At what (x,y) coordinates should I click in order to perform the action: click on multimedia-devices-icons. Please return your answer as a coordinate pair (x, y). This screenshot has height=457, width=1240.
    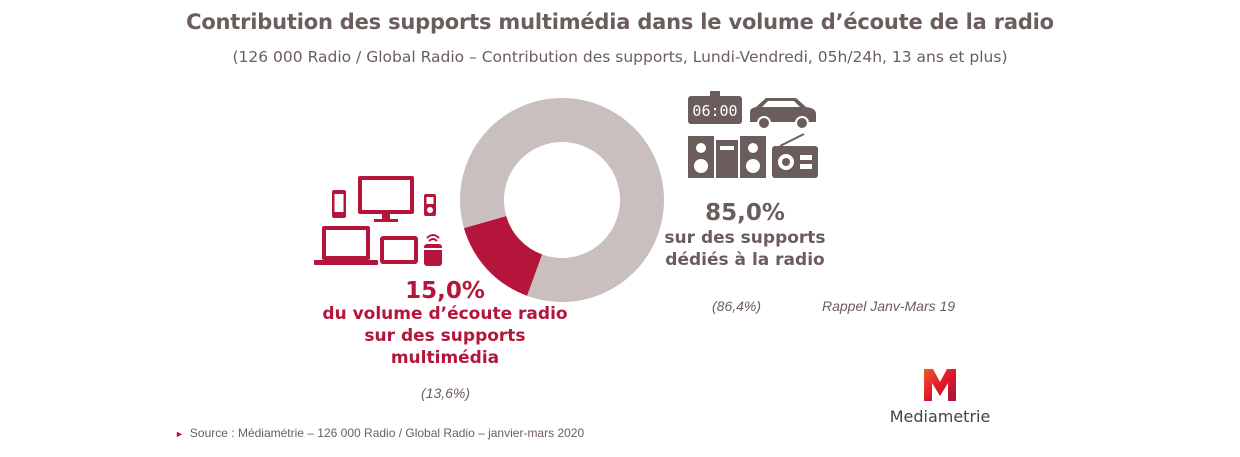
    Looking at the image, I should click on (378, 221).